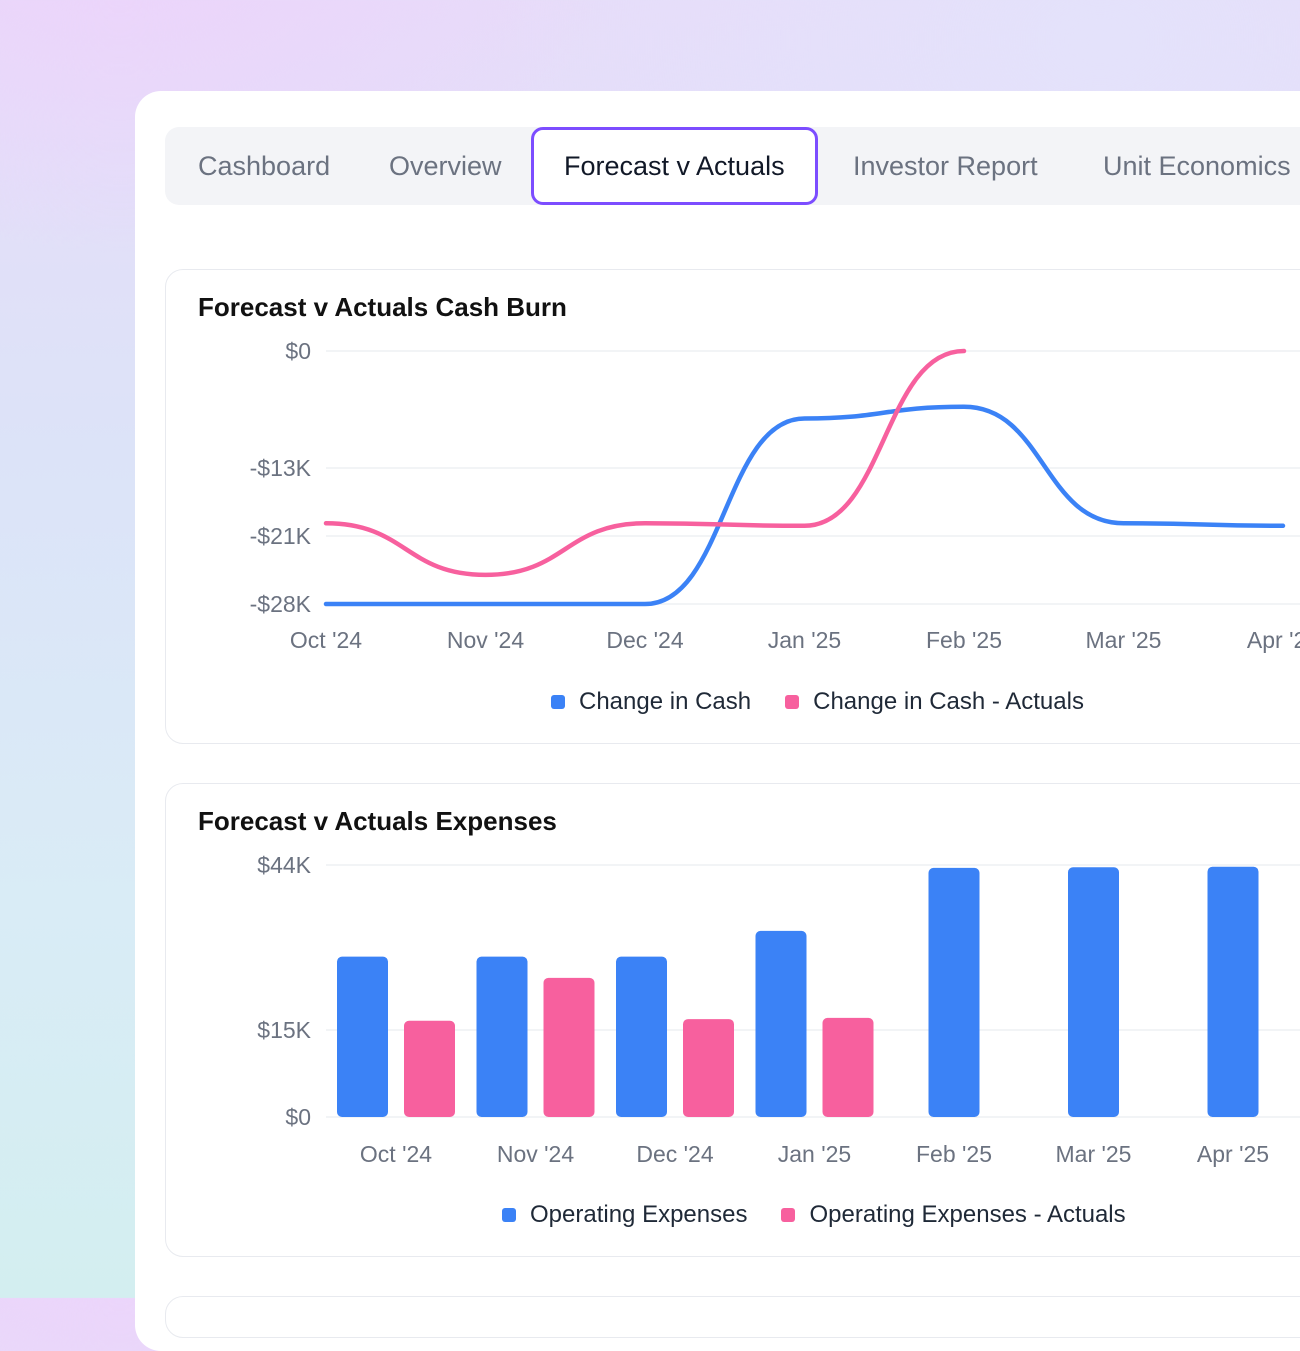  What do you see at coordinates (665, 701) in the screenshot?
I see `legend-label: Change in Cash` at bounding box center [665, 701].